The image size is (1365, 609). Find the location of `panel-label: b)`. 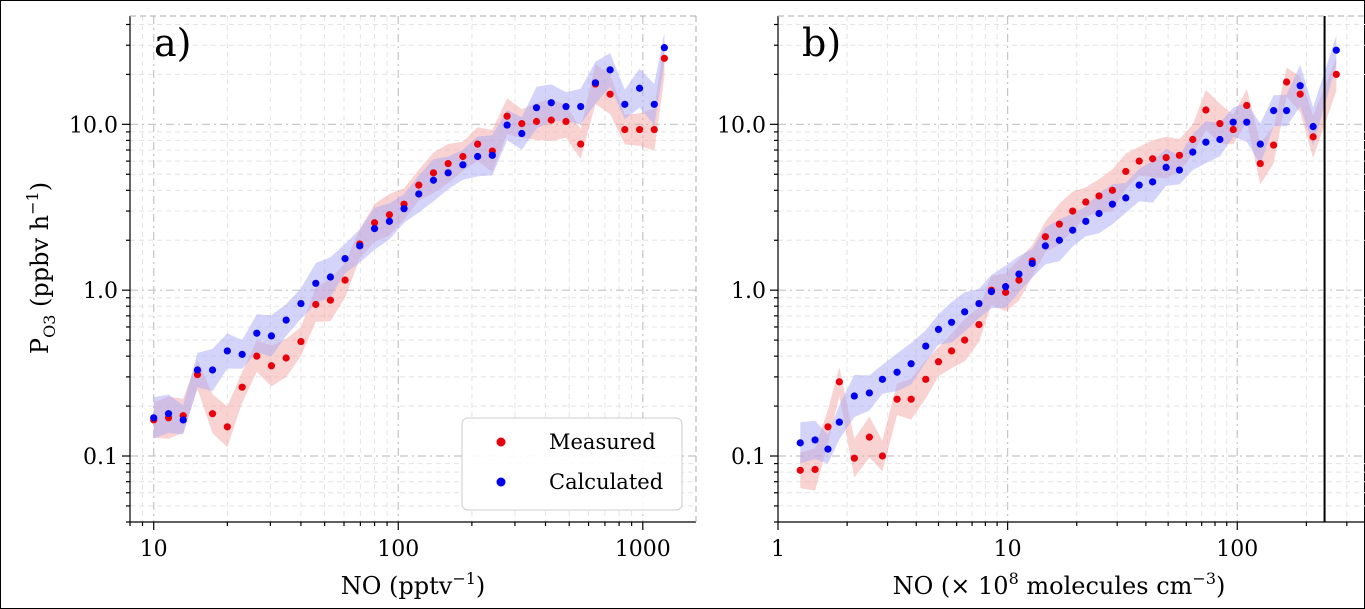

panel-label: b) is located at coordinates (821, 43).